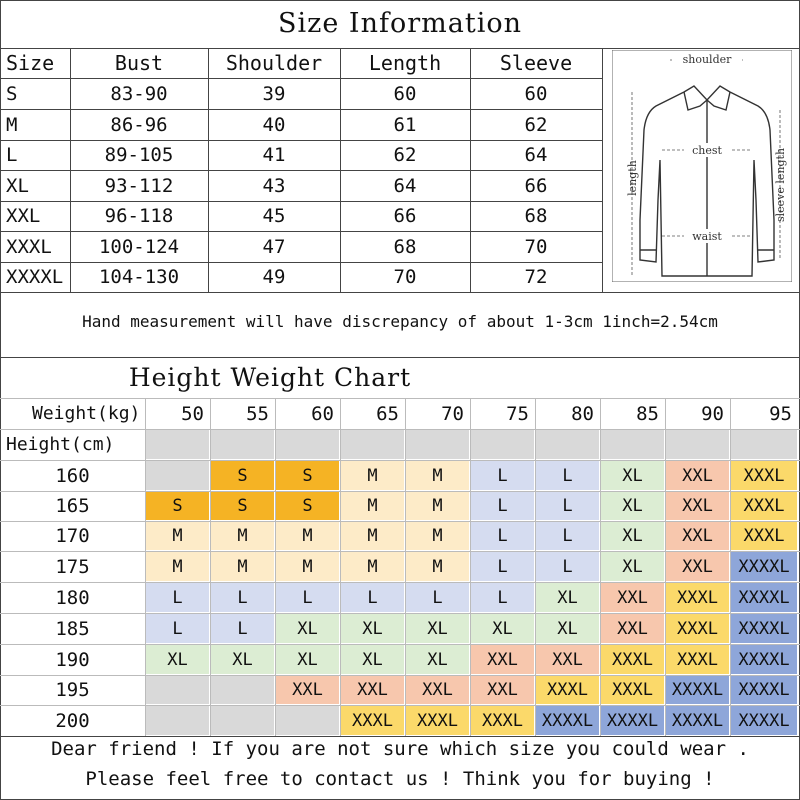 The image size is (800, 800). What do you see at coordinates (29, 246) in the screenshot?
I see `size-name-cell: XXXL` at bounding box center [29, 246].